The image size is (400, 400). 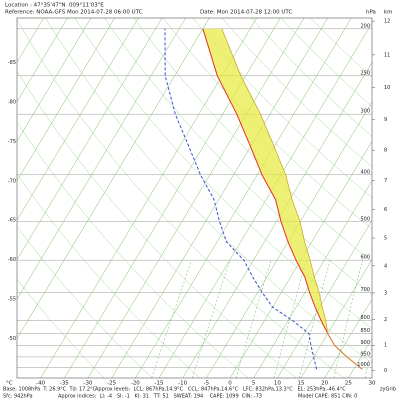 What do you see at coordinates (54, 6) in the screenshot?
I see `location: Location : 47°35'47"N 009°11'03"E` at bounding box center [54, 6].